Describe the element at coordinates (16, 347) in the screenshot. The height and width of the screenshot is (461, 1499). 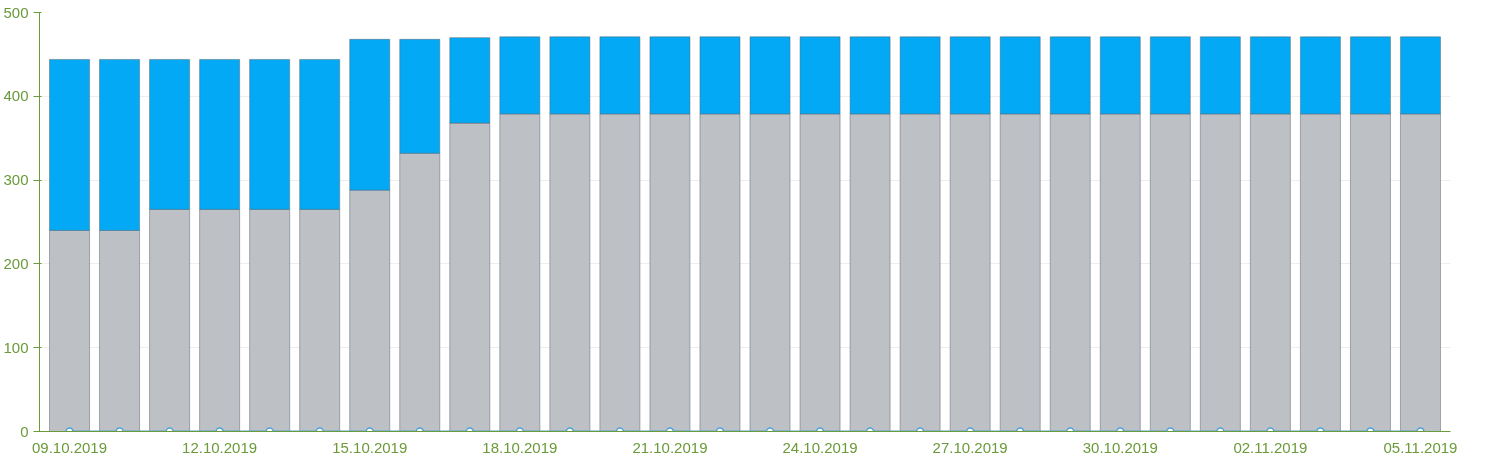
I see `y-tick-label: 100` at that location.